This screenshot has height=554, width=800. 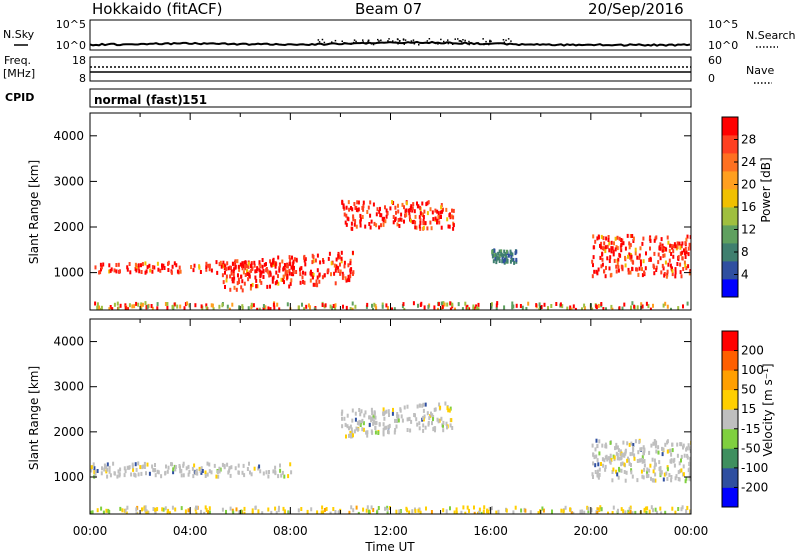 What do you see at coordinates (760, 70) in the screenshot?
I see `nave-label: Nave` at bounding box center [760, 70].